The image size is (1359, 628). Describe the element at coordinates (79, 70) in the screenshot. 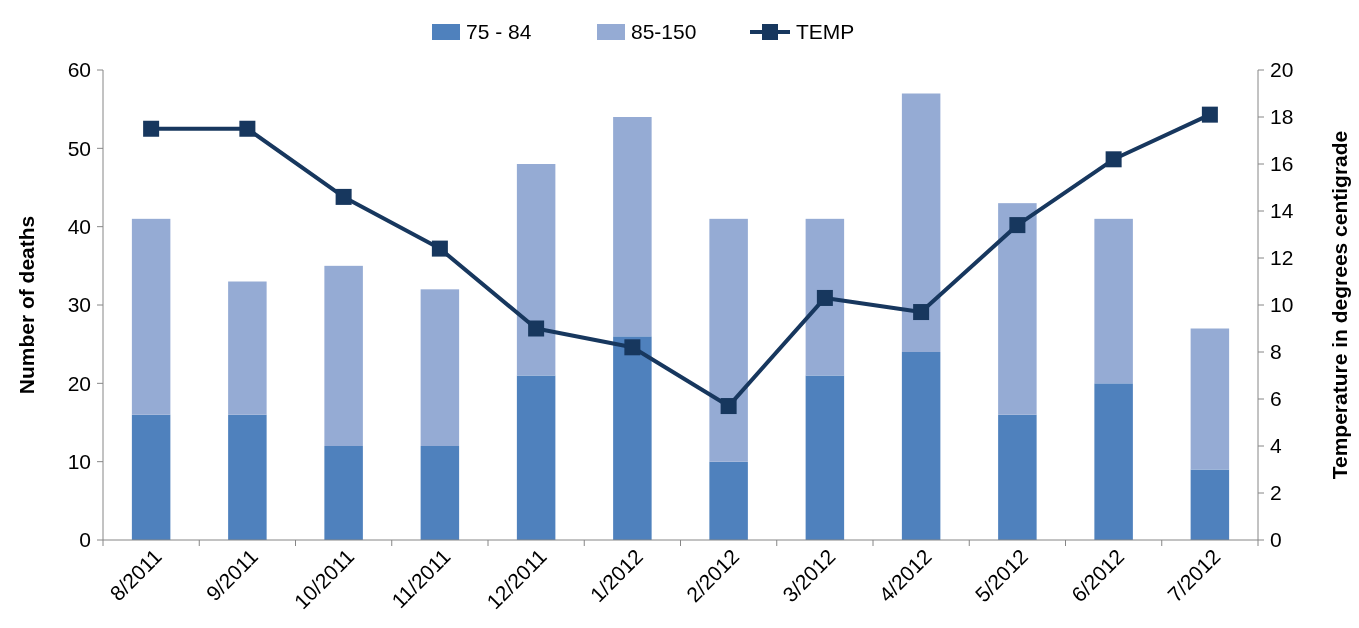

I see `y-tick-label: 60` at that location.